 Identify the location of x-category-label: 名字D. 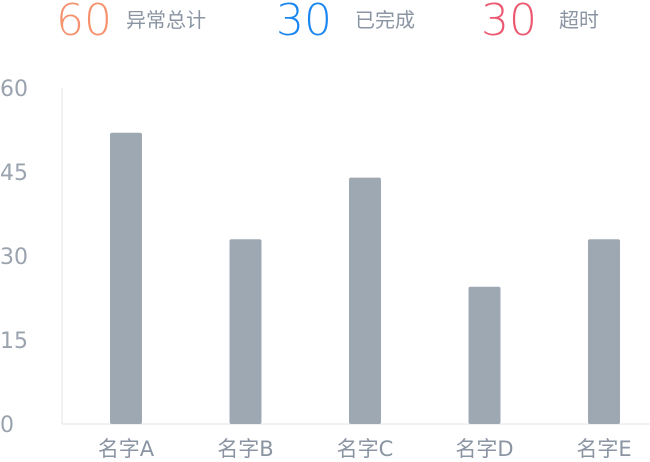
(484, 449).